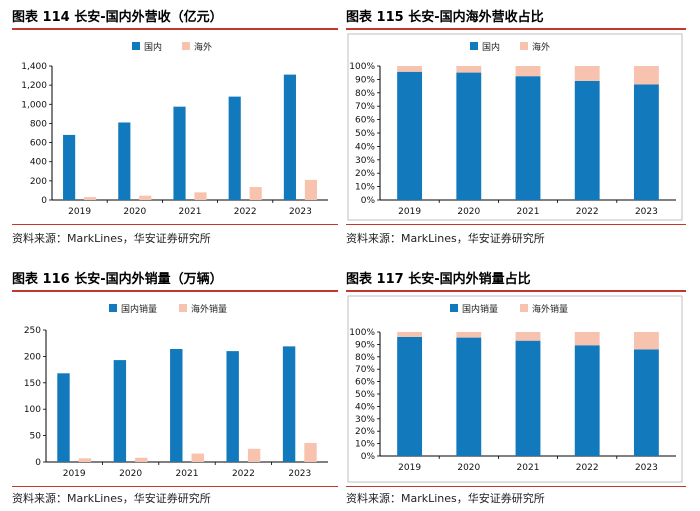 The width and height of the screenshot is (700, 511). What do you see at coordinates (32, 331) in the screenshot?
I see `y-tick-label: 250` at bounding box center [32, 331].